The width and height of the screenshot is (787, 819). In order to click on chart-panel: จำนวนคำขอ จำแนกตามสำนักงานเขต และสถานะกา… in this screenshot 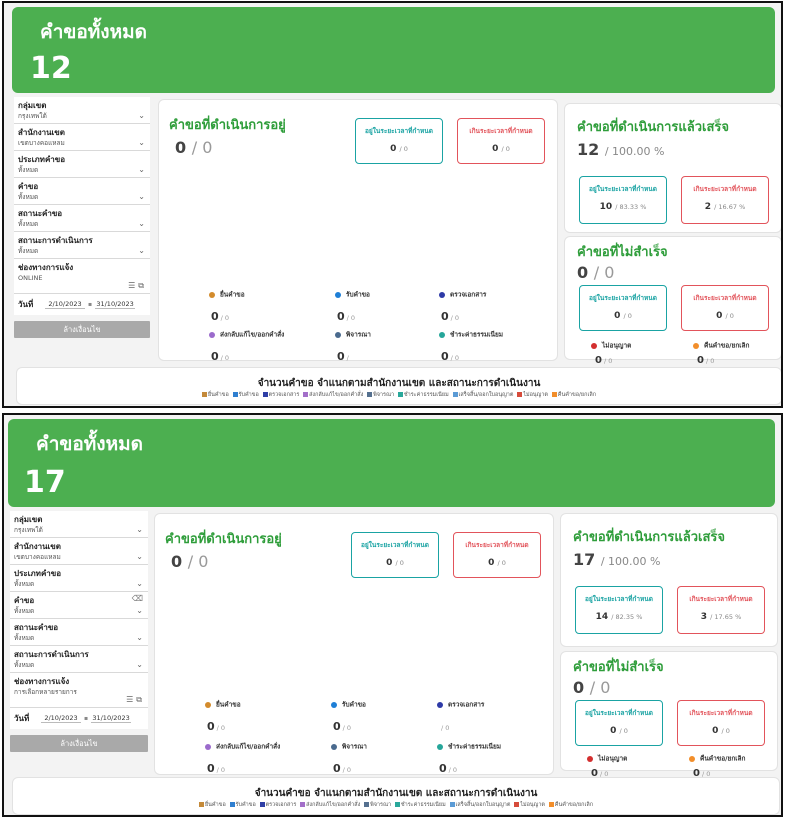, I will do `click(396, 796)`.